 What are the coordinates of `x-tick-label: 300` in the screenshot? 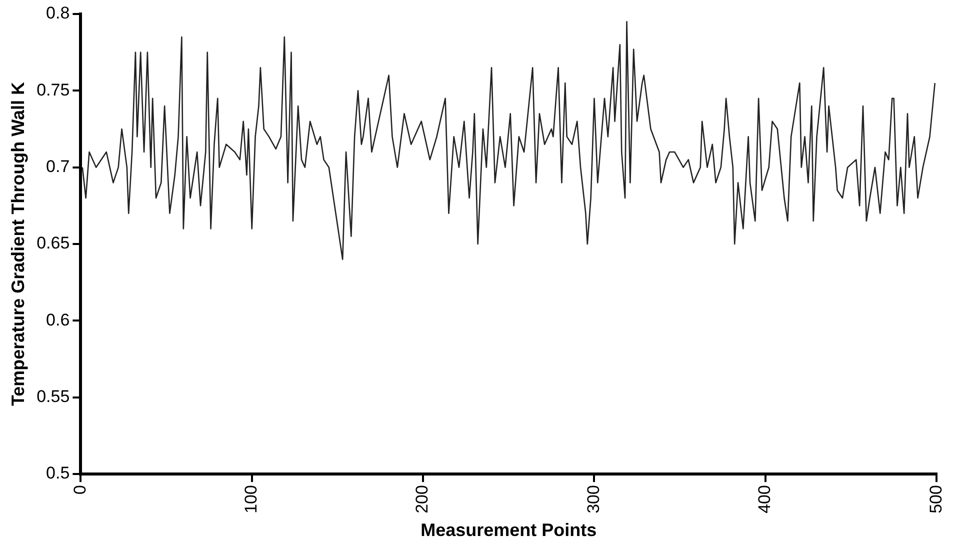 It's located at (593, 499).